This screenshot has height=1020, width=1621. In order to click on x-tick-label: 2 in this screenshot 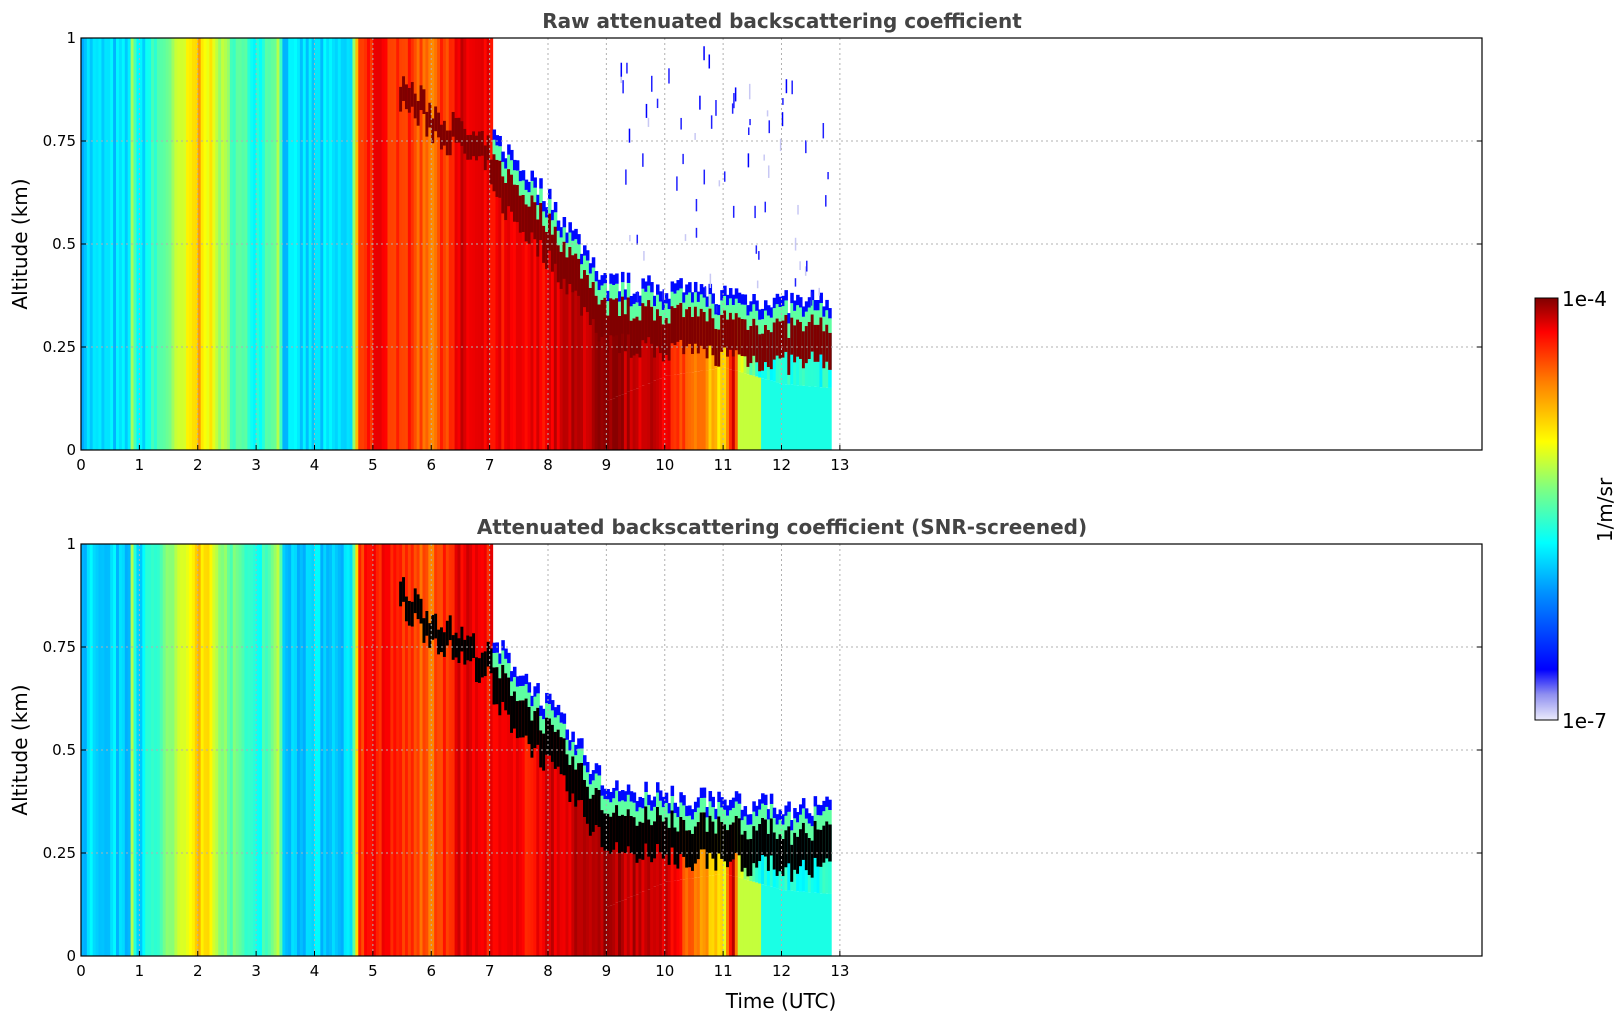, I will do `click(198, 971)`.